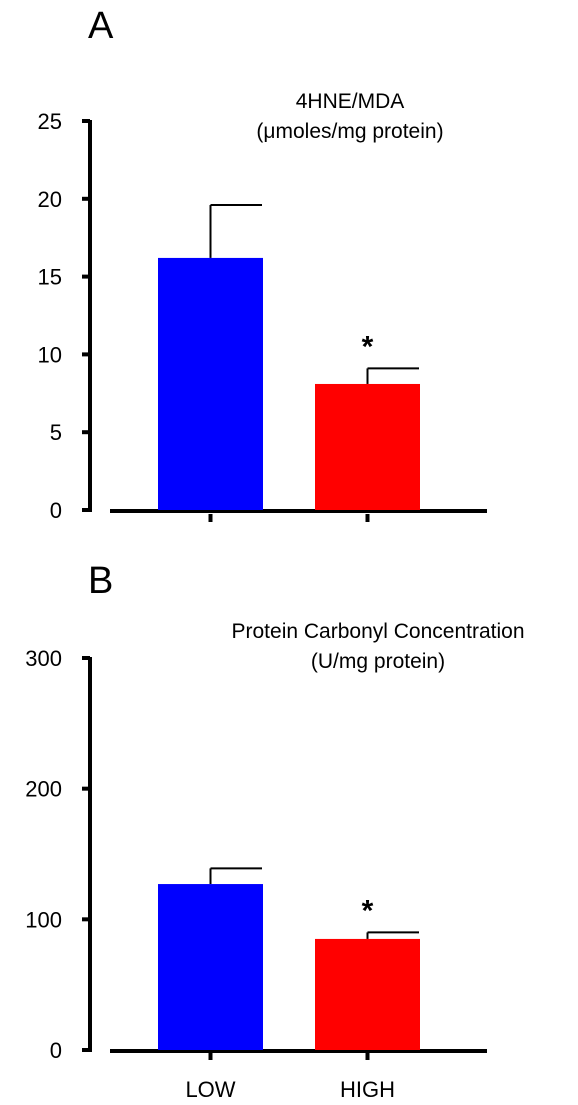 This screenshot has height=1105, width=578. What do you see at coordinates (101, 26) in the screenshot?
I see `panel-letter: A` at bounding box center [101, 26].